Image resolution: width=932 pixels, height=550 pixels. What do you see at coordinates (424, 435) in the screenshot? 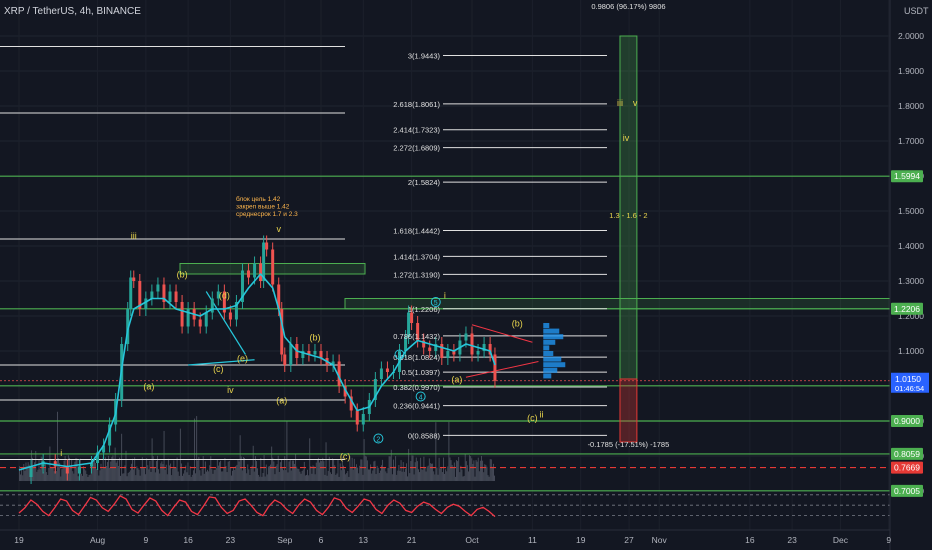
I see `fib-label: 0(0.8588)` at bounding box center [424, 435].